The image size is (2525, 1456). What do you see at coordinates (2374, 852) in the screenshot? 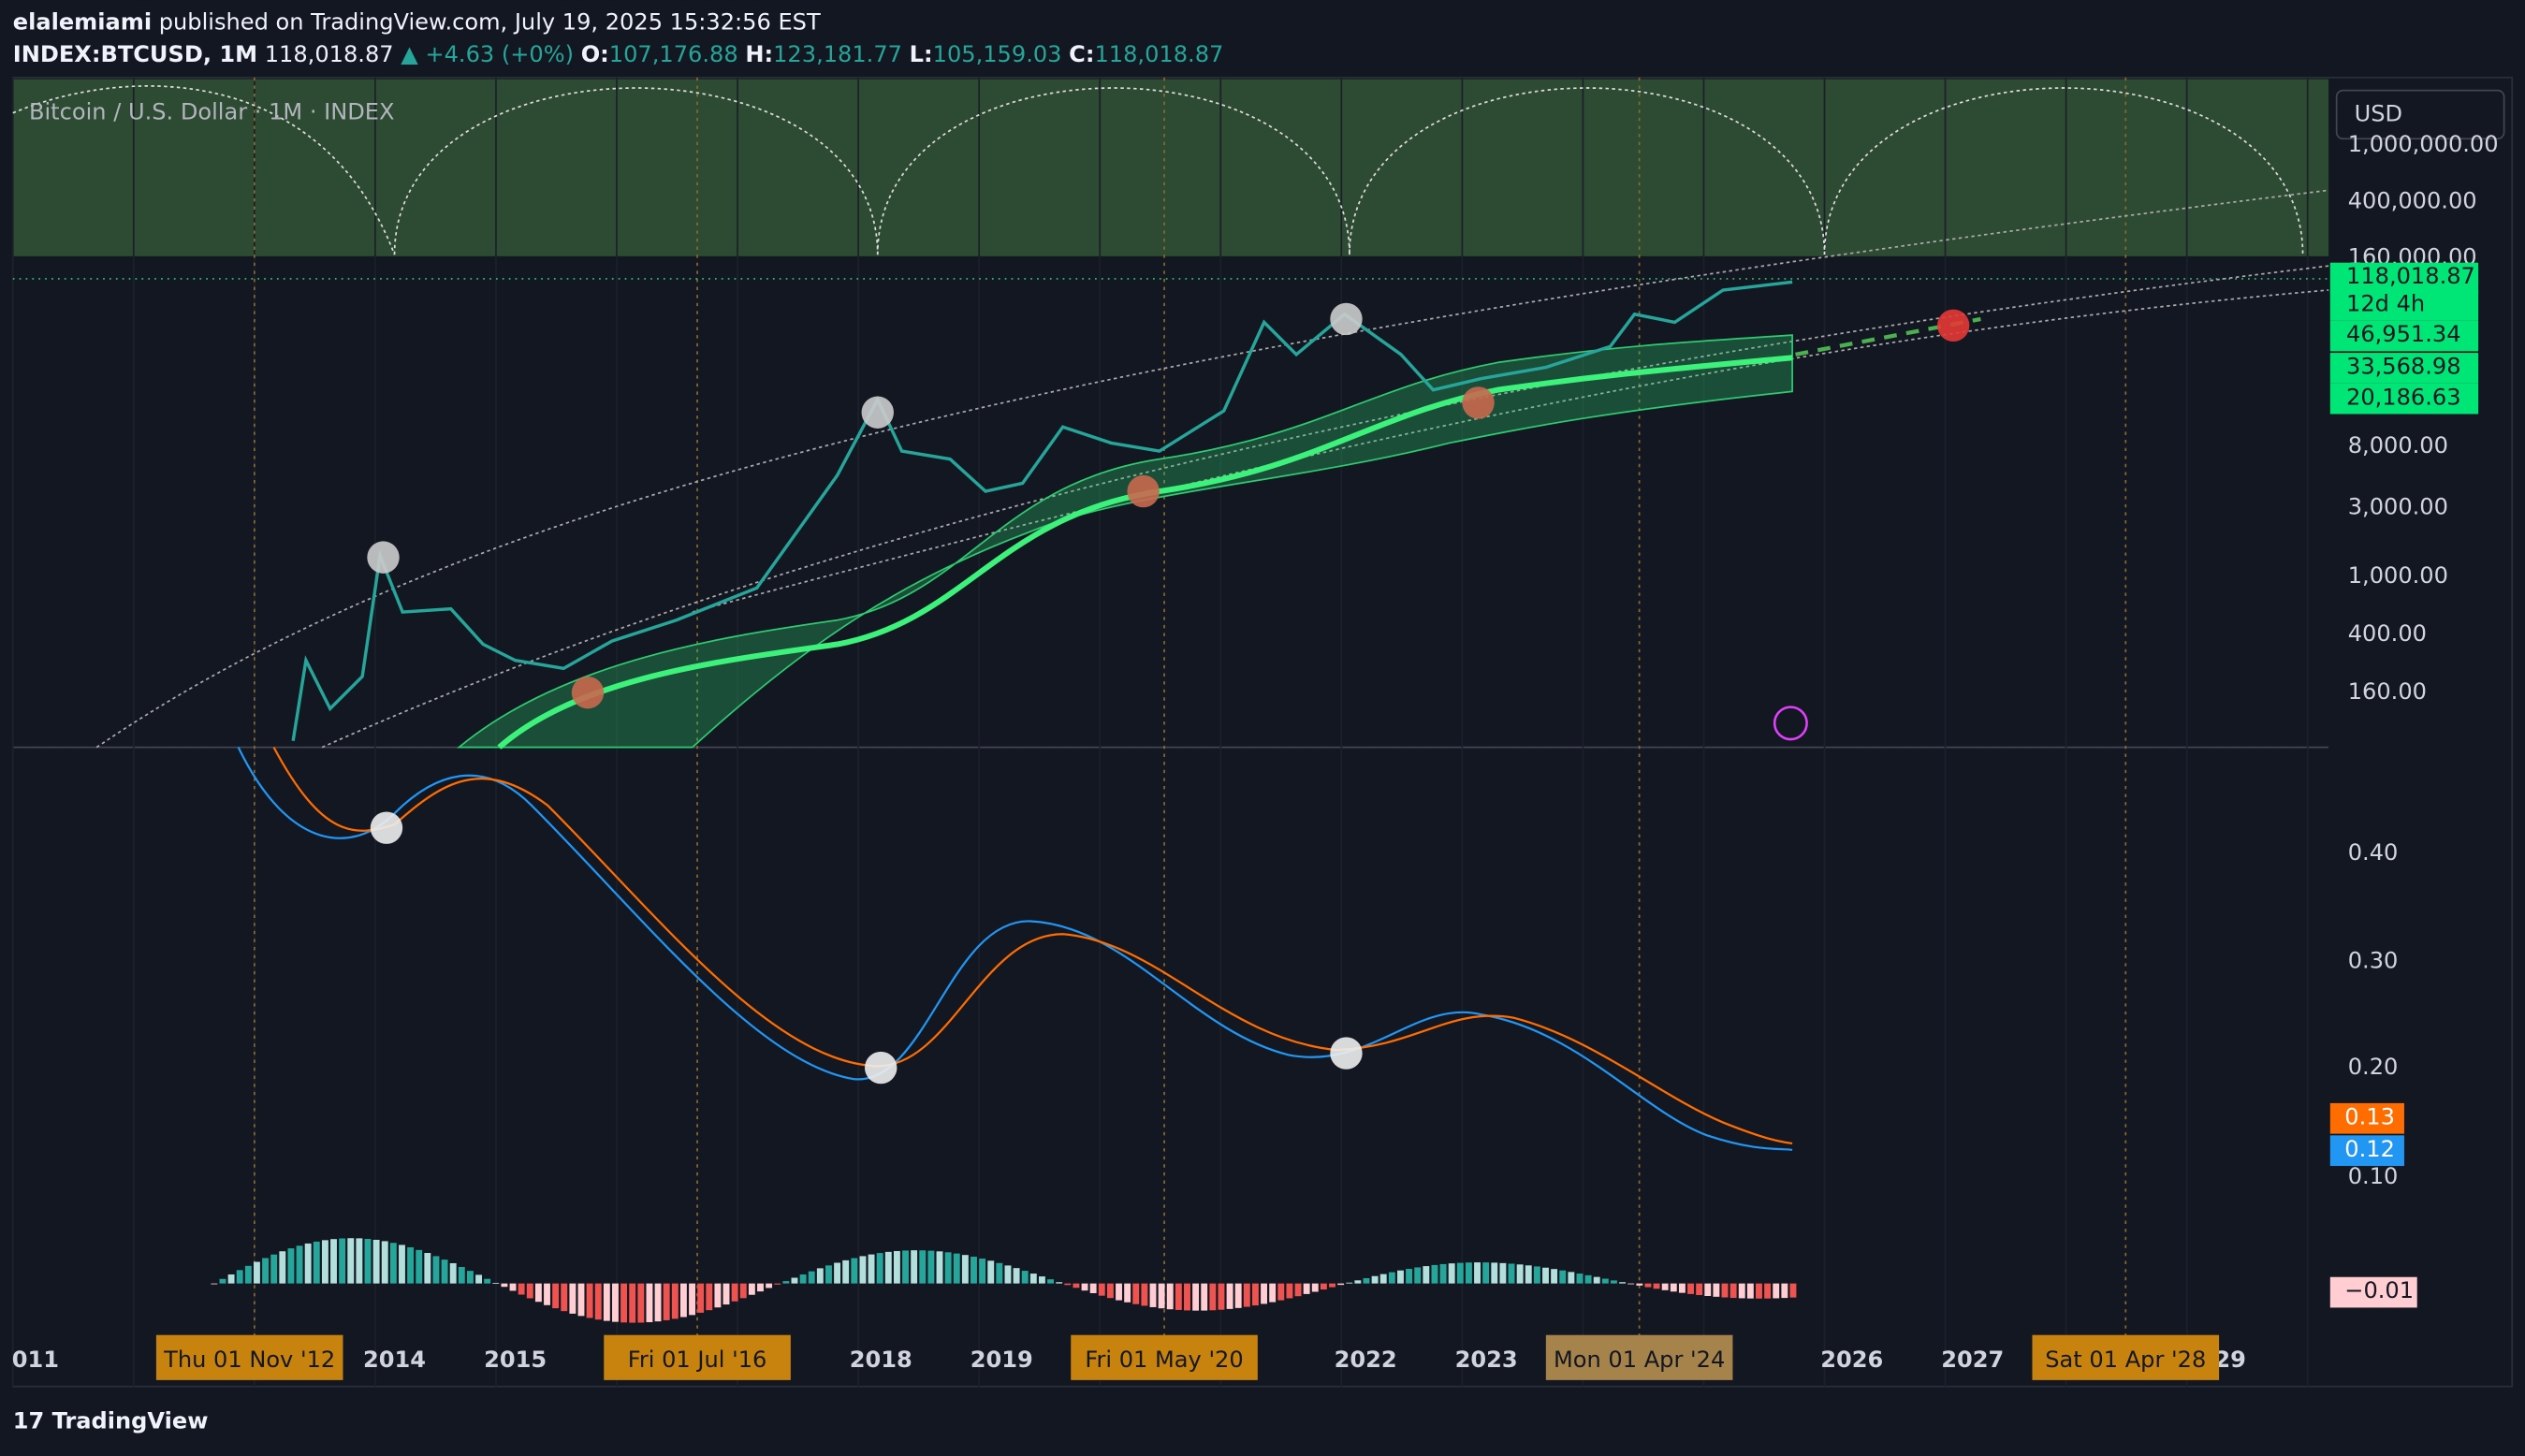
I see `osc-tick-label: 0.40` at bounding box center [2374, 852].